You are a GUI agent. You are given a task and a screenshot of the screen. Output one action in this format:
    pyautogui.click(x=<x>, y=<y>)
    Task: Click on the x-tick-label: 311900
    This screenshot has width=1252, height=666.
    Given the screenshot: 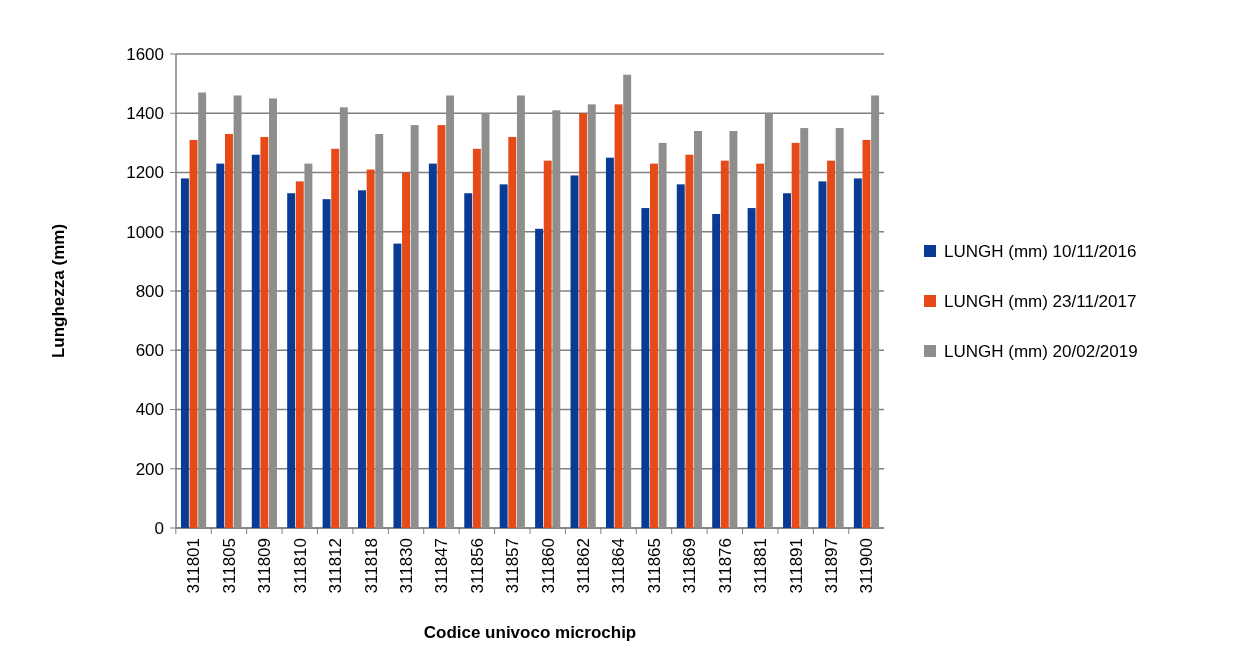 What is the action you would take?
    pyautogui.click(x=867, y=566)
    